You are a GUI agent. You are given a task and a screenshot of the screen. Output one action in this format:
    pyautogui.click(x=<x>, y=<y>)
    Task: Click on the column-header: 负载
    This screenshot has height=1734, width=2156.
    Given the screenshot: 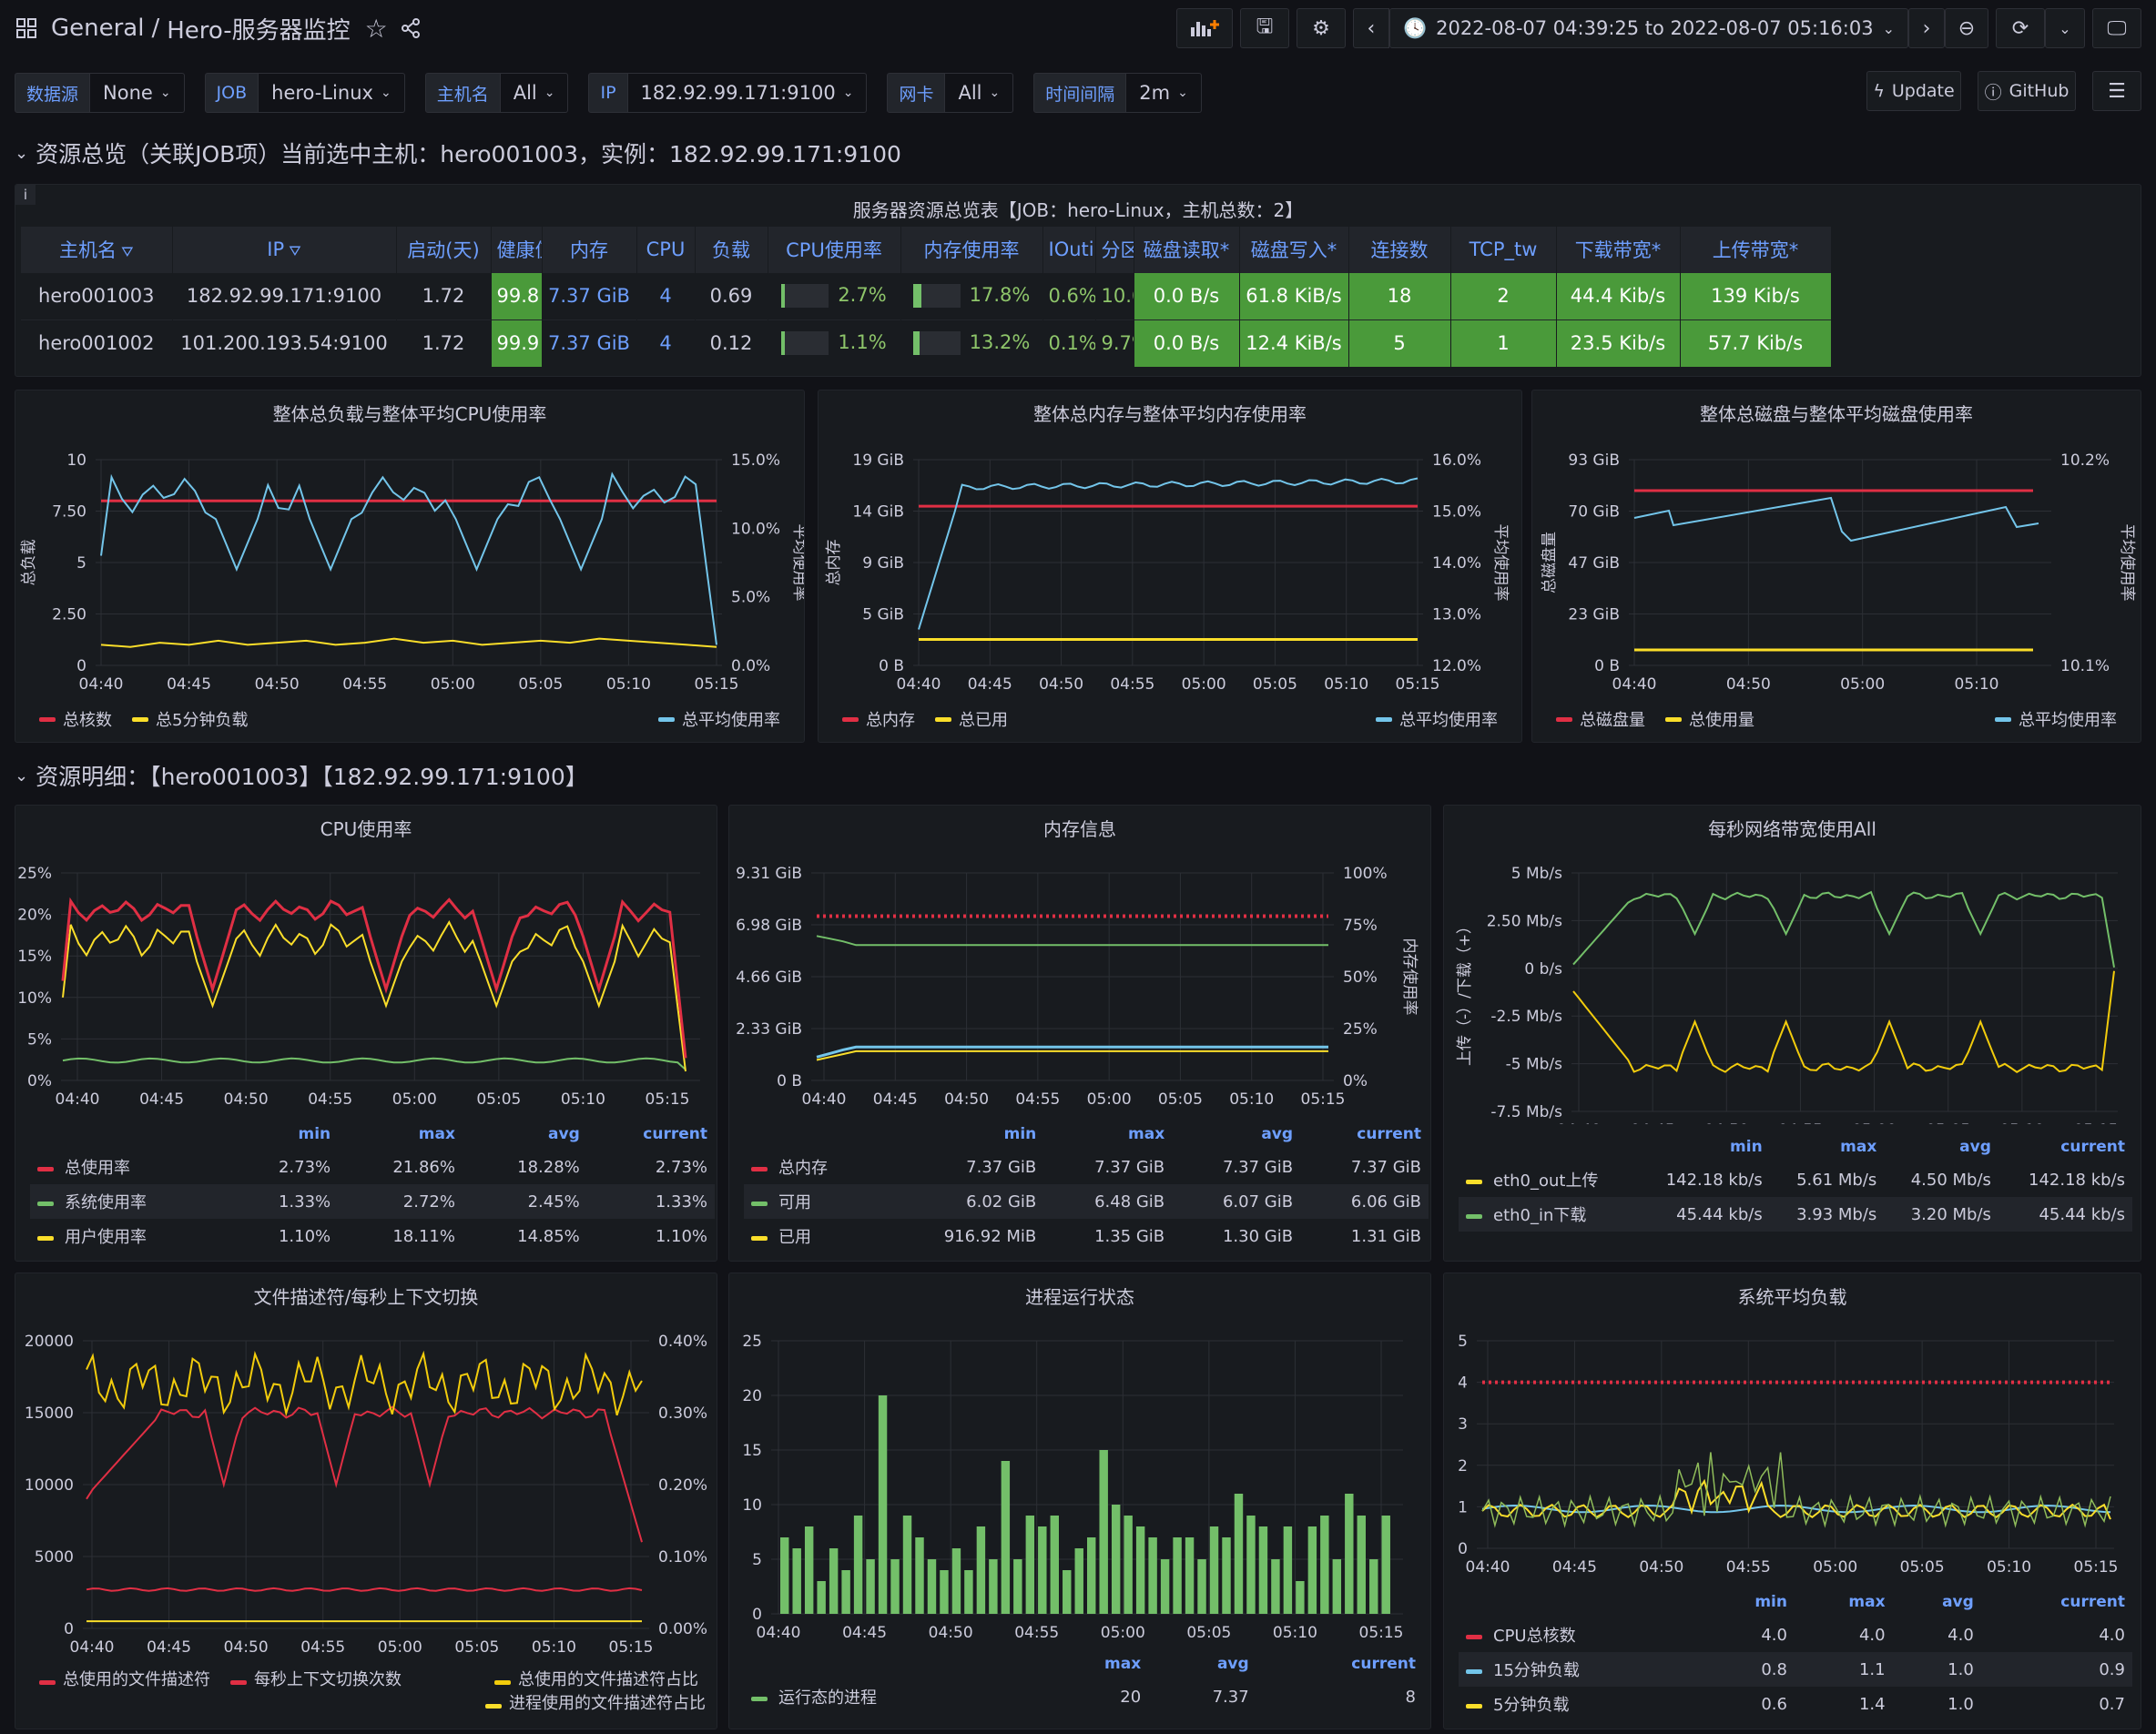 What is the action you would take?
    pyautogui.click(x=732, y=249)
    